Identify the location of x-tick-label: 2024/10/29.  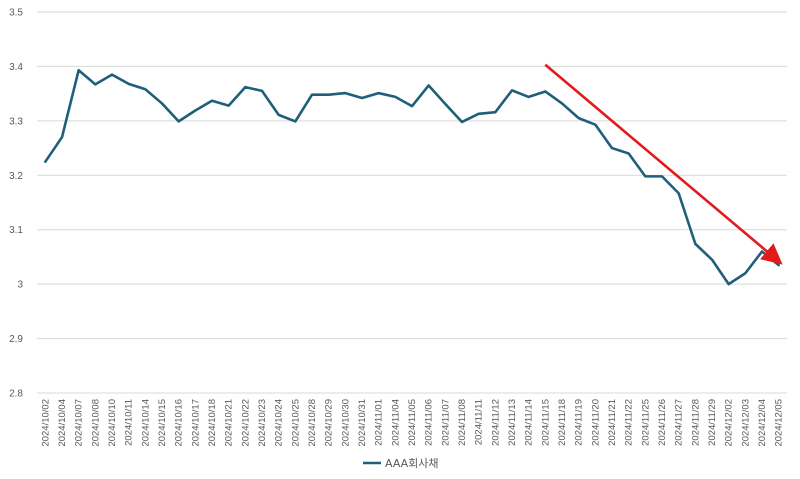
(329, 423).